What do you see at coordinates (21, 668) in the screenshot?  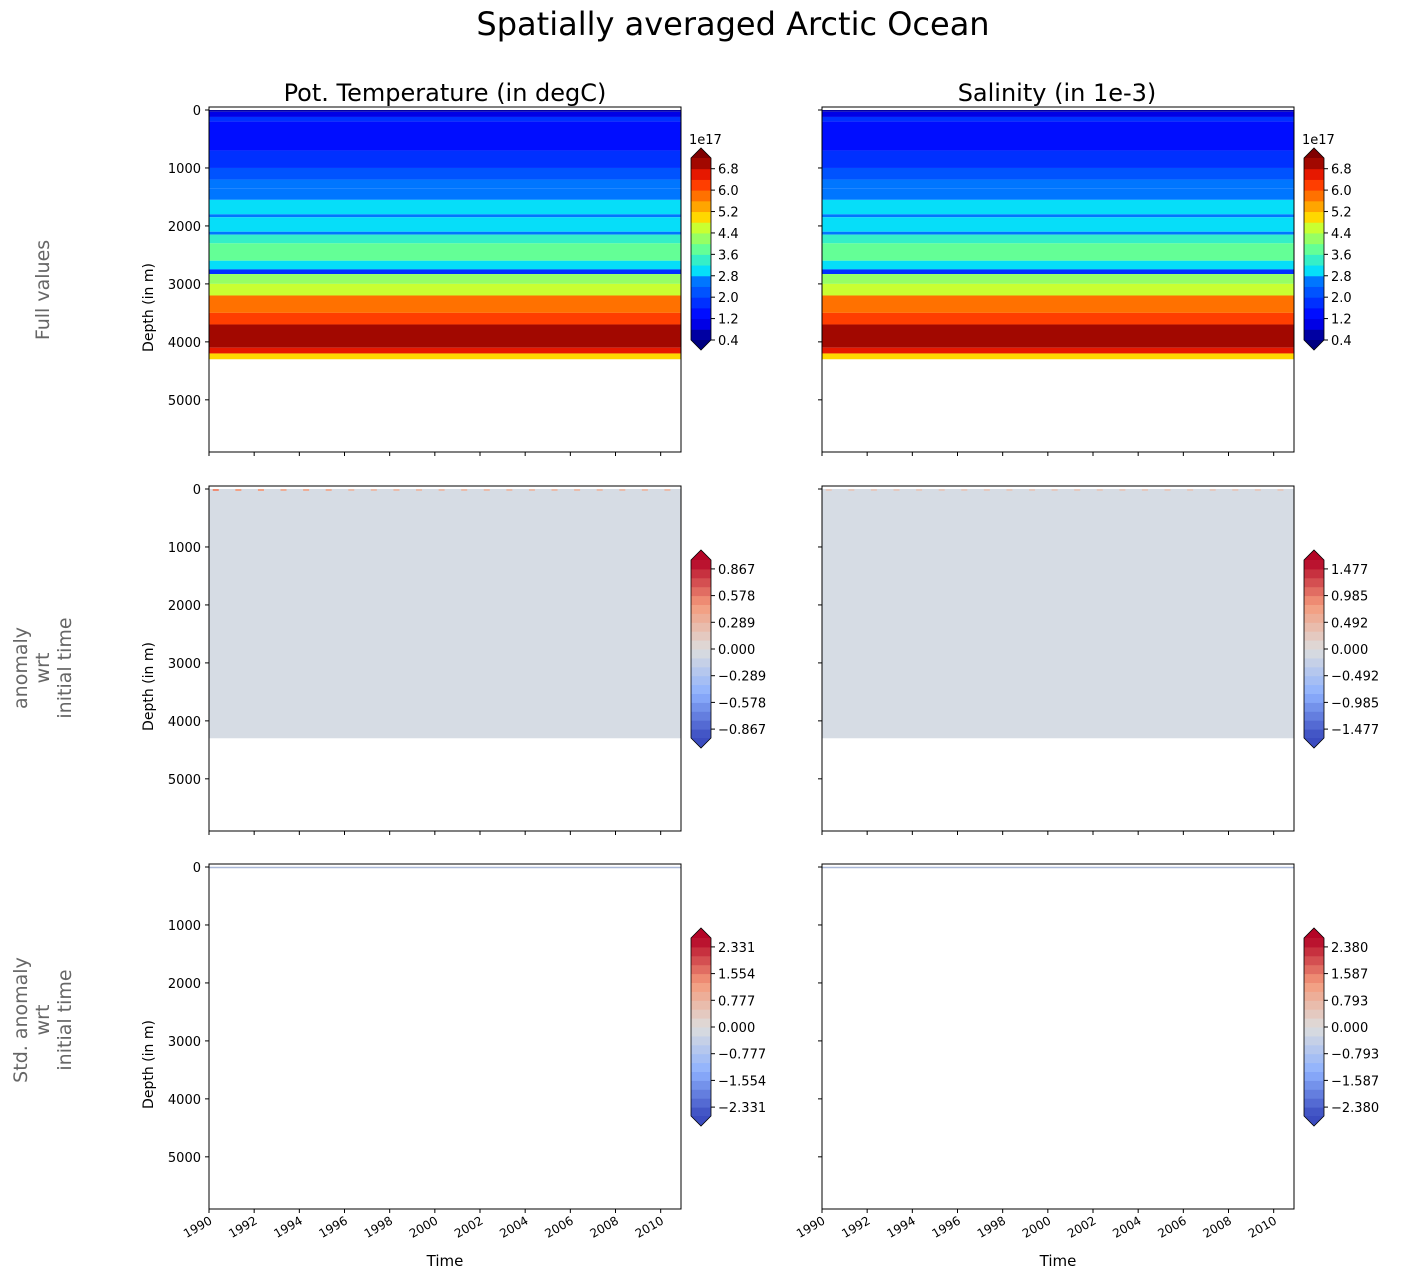 I see `row-label-line: anomaly` at bounding box center [21, 668].